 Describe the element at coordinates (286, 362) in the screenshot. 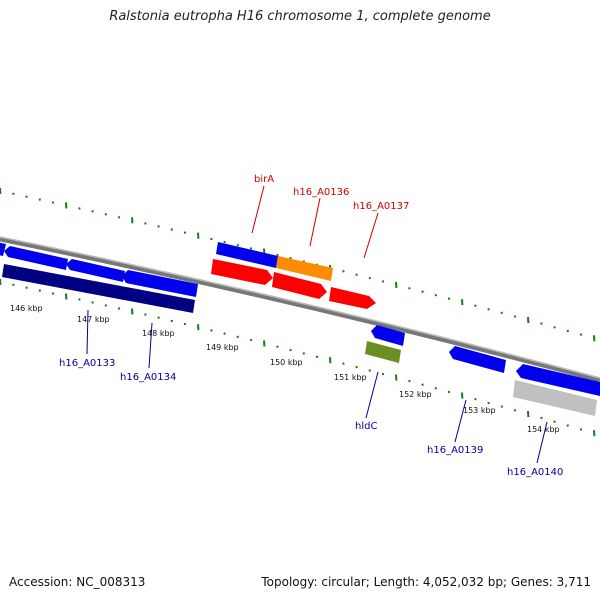

I see `kbp-label-150: 150 kbp` at that location.